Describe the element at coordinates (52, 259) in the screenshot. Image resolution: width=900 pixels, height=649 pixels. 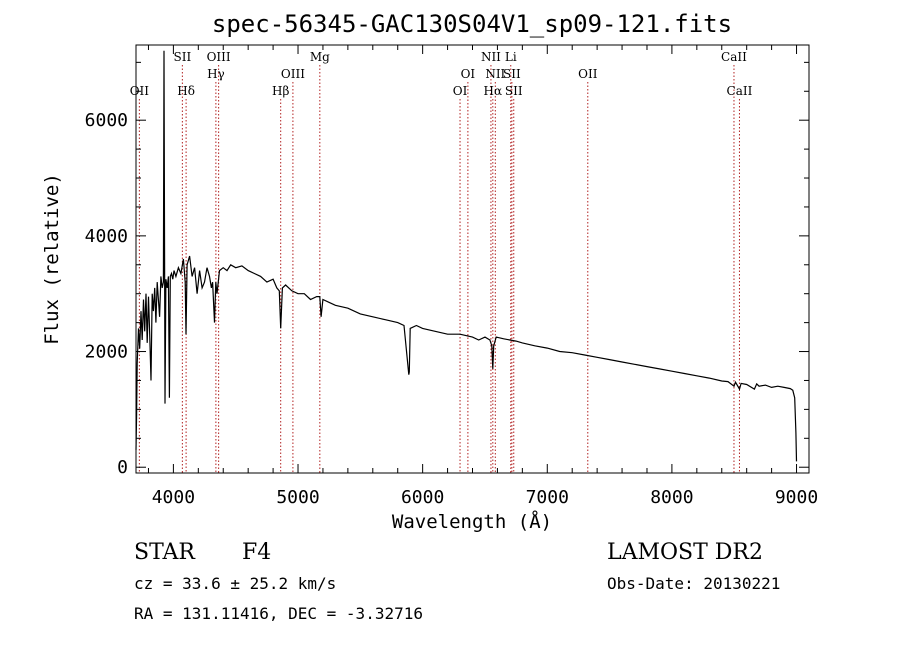
I see `y-axis-label: Flux (relative)` at that location.